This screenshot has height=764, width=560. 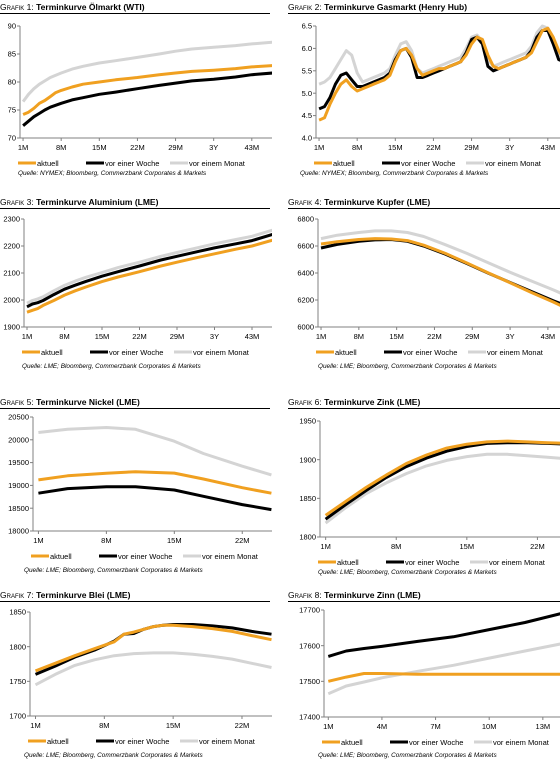 I want to click on y-tick-label: 70, so click(x=12, y=138).